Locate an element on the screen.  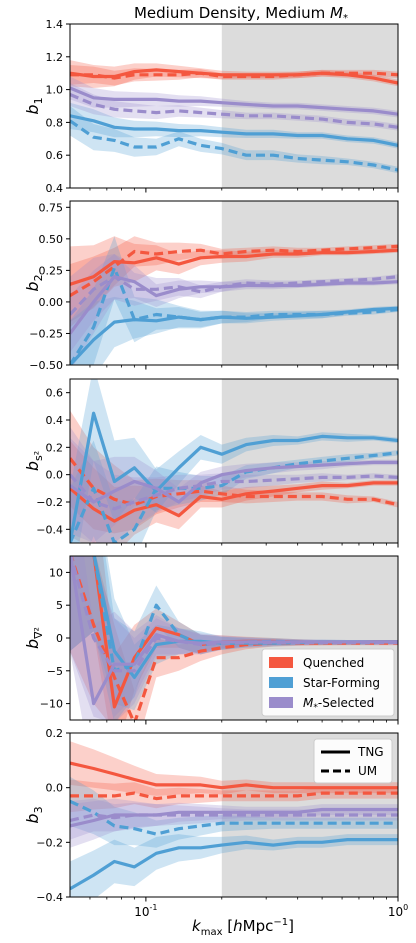
y-tick-label: 0.25 is located at coordinates (51, 270).